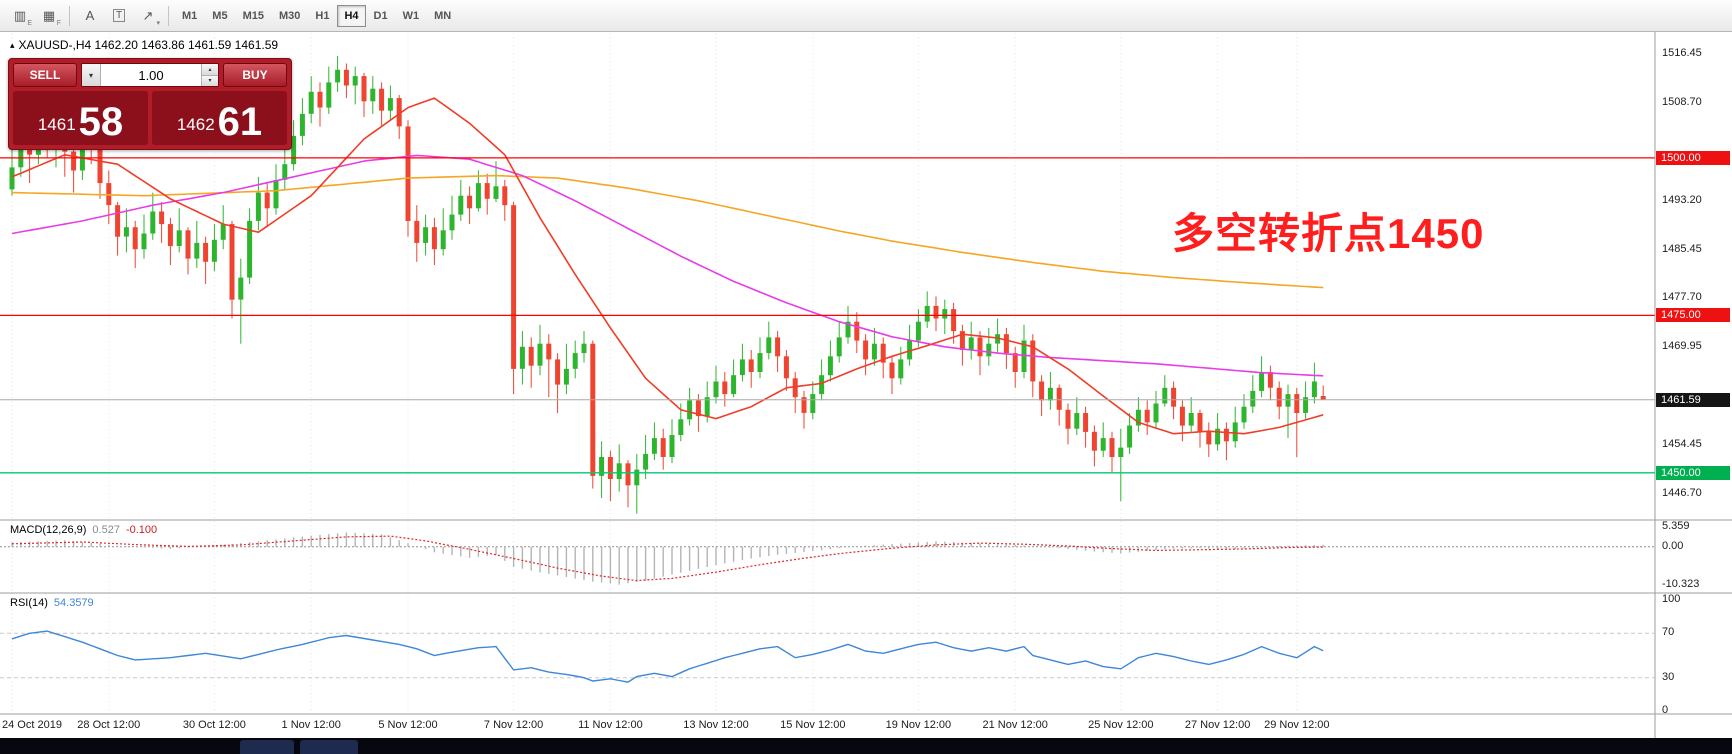 The image size is (1732, 754). Describe the element at coordinates (240, 122) in the screenshot. I see `ask-price-big: 61` at that location.